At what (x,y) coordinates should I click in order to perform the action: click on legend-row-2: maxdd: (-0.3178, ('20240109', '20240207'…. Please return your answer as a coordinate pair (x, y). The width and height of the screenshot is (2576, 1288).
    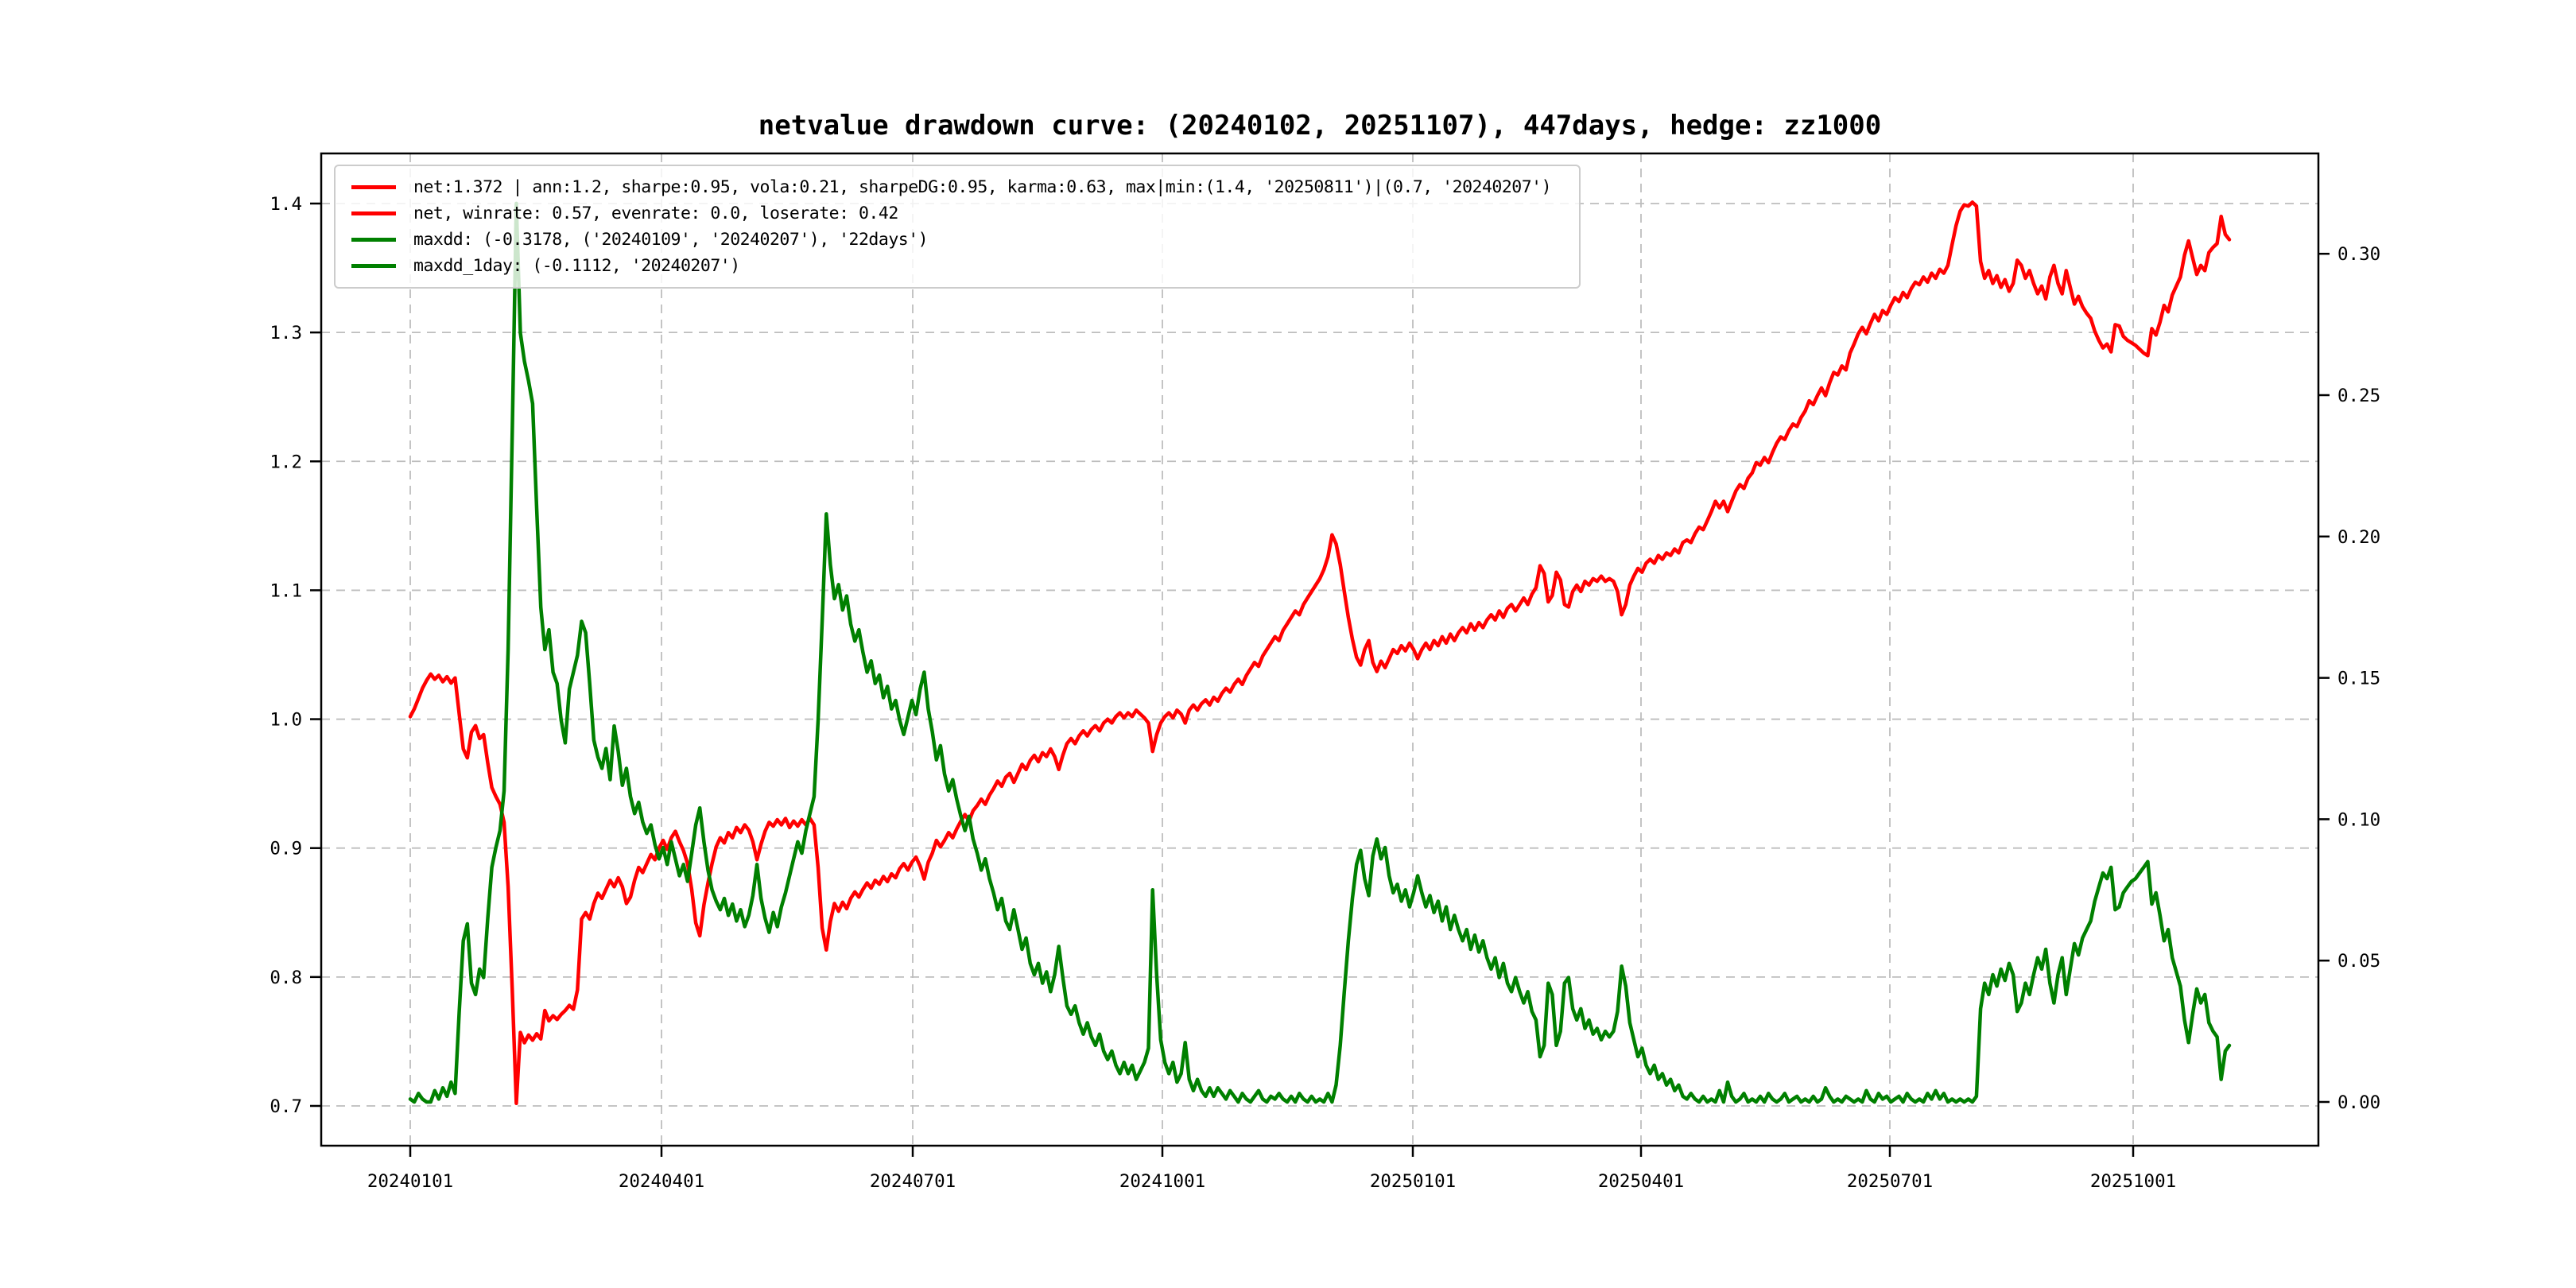
    Looking at the image, I should click on (958, 240).